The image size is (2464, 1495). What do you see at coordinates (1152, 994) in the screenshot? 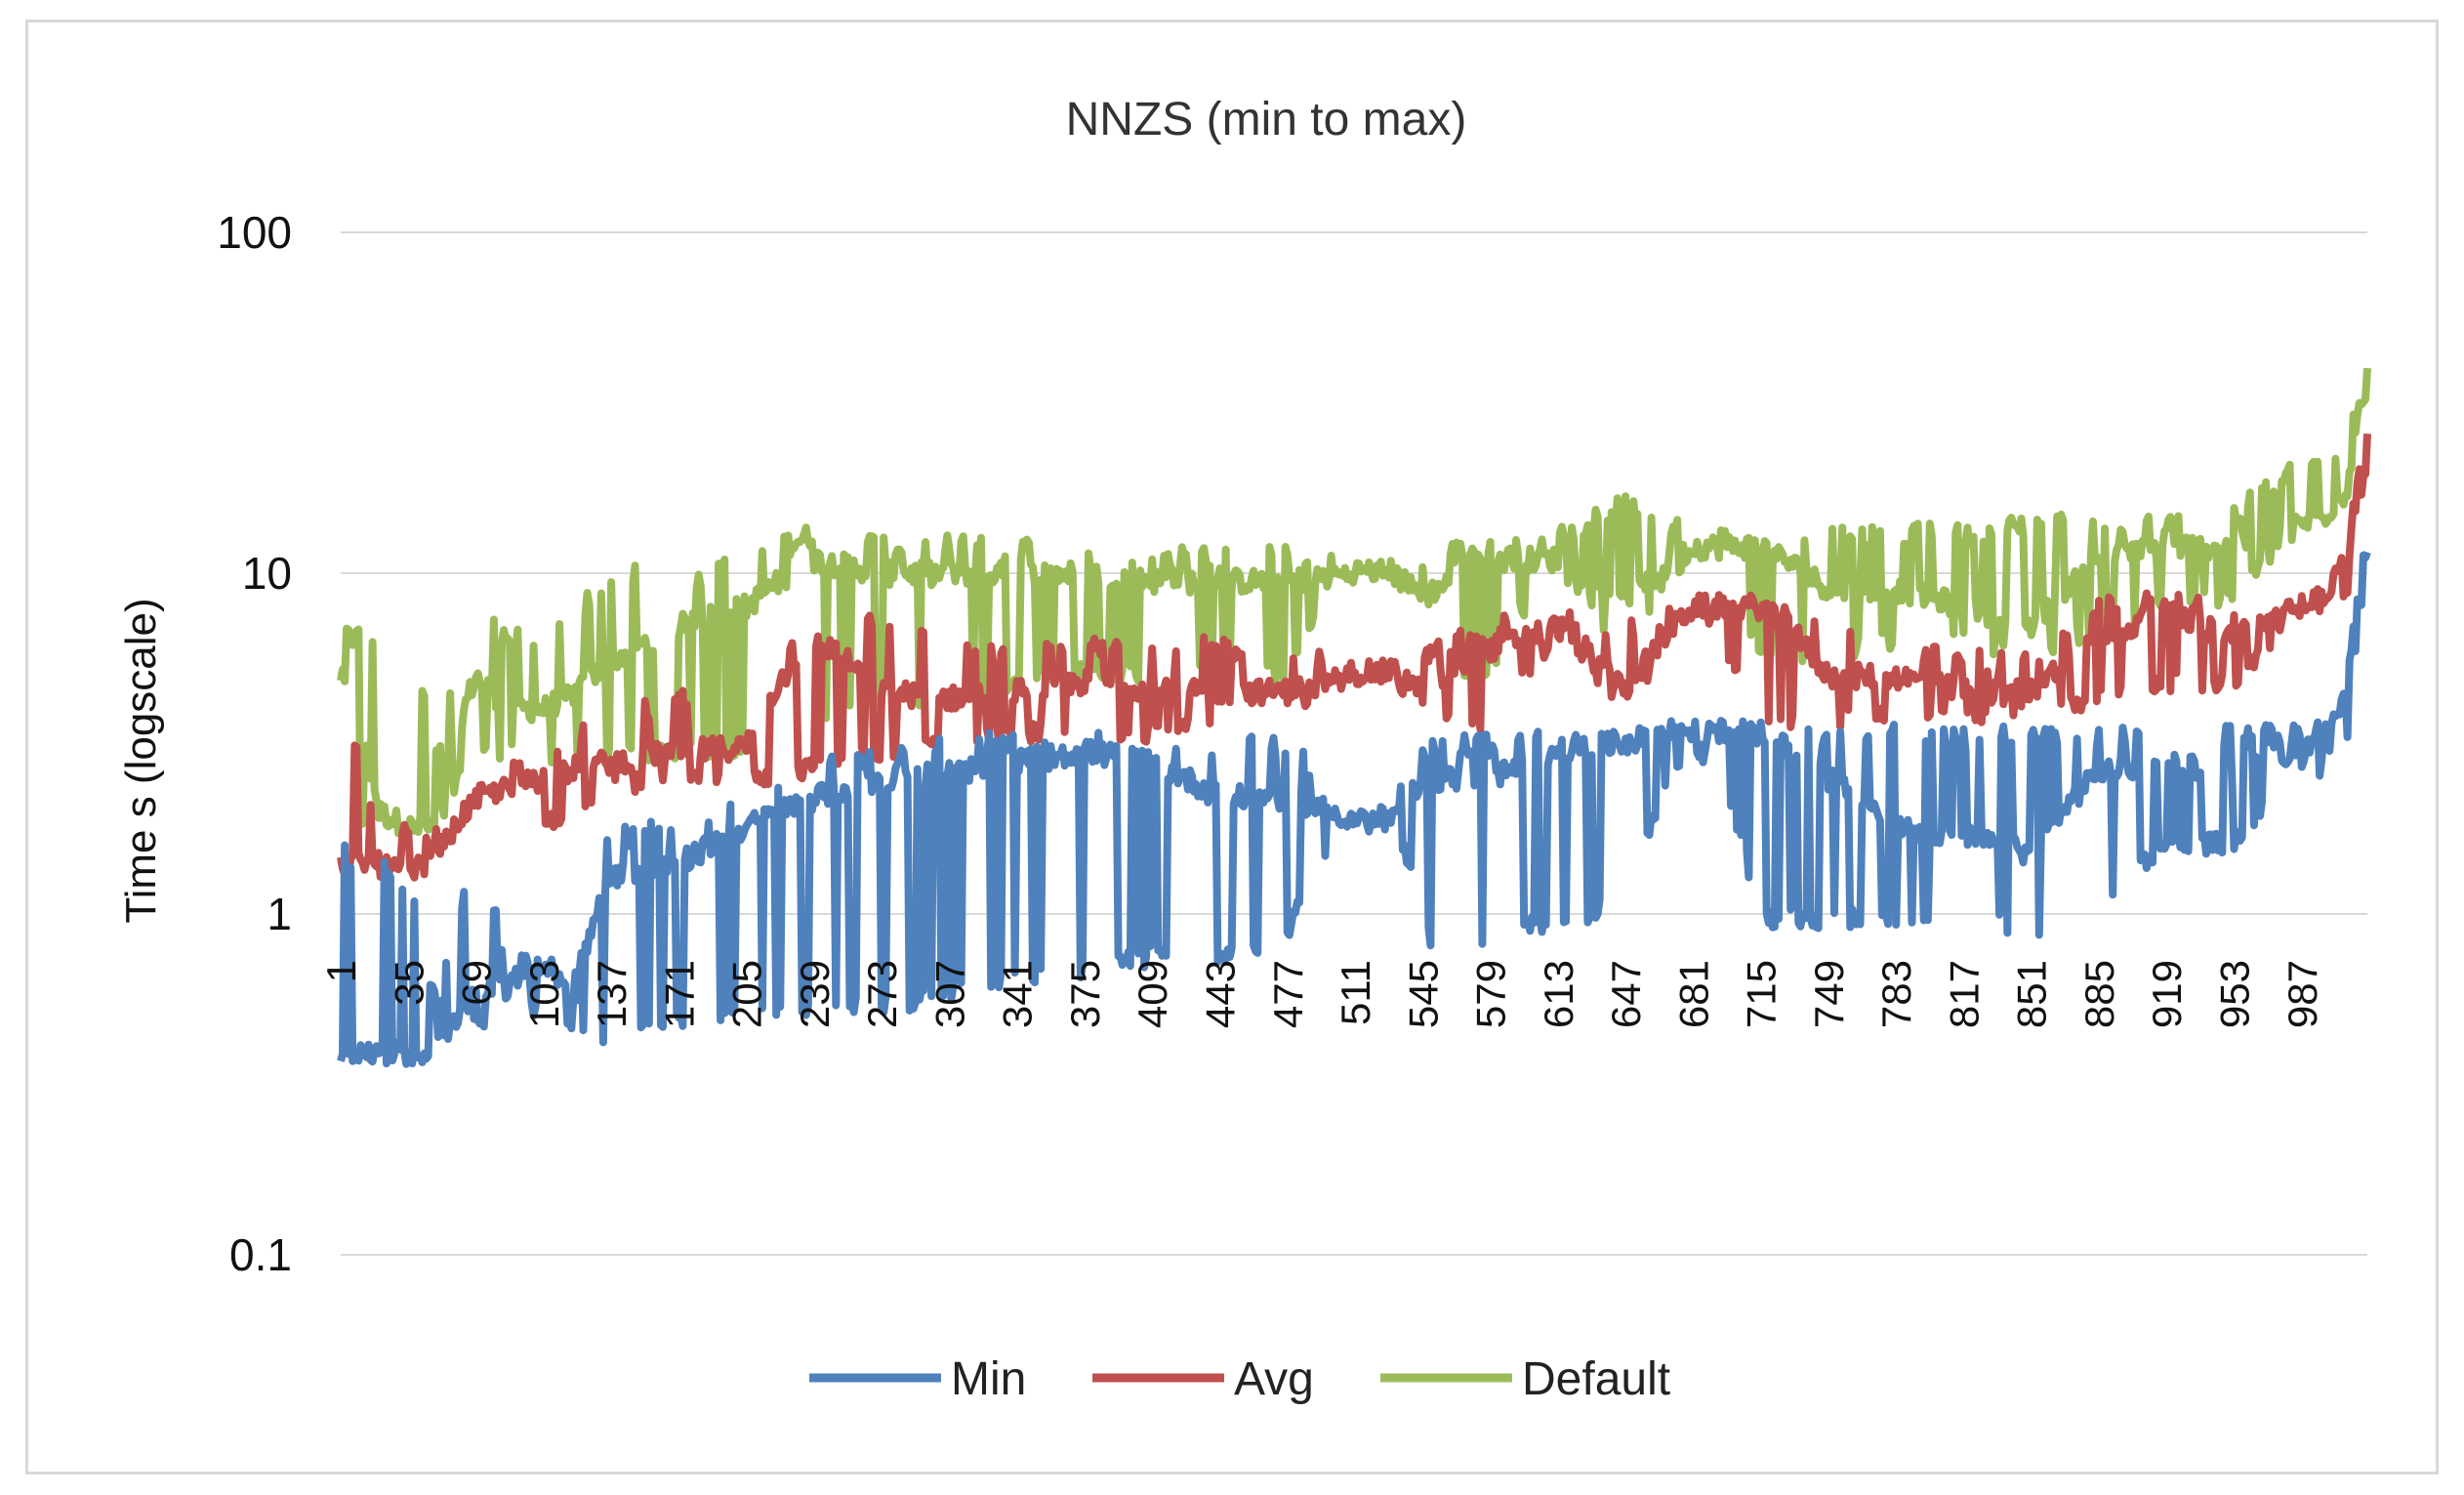
I see `x-tick-label: 409` at bounding box center [1152, 994].